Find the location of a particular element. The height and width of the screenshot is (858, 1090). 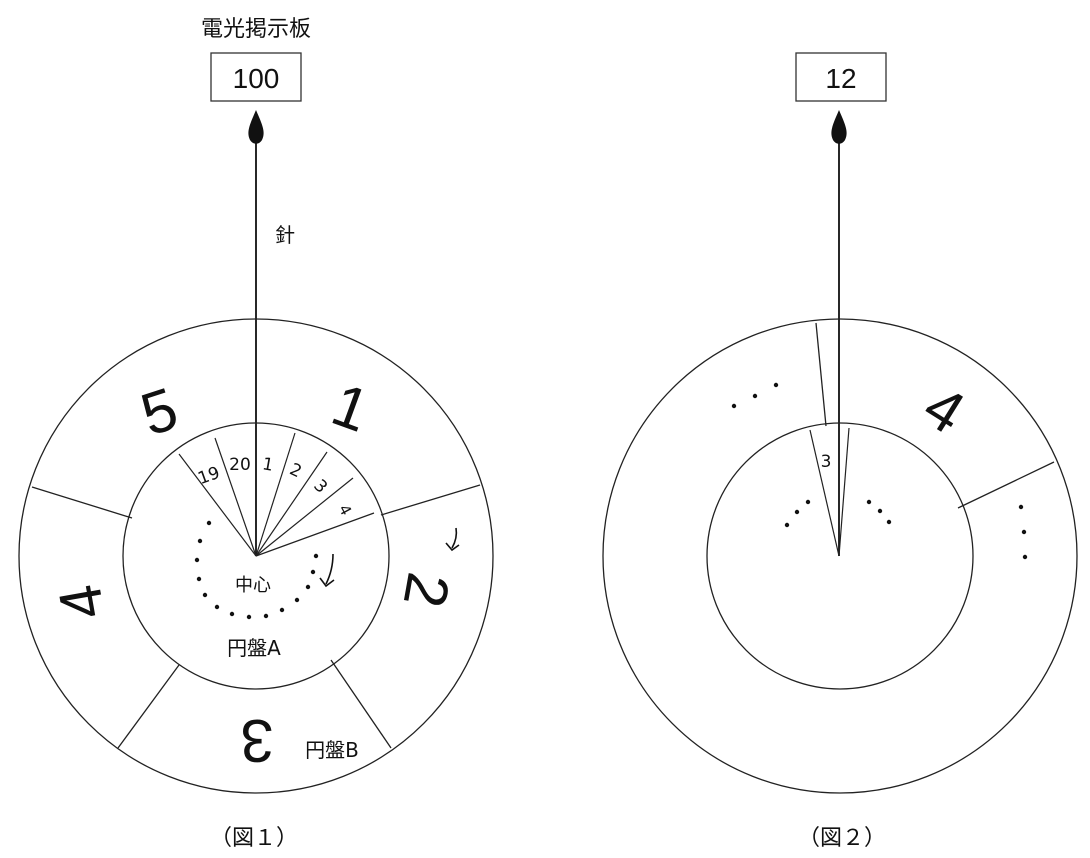

figure-1-caption: （図１） is located at coordinates (254, 838).